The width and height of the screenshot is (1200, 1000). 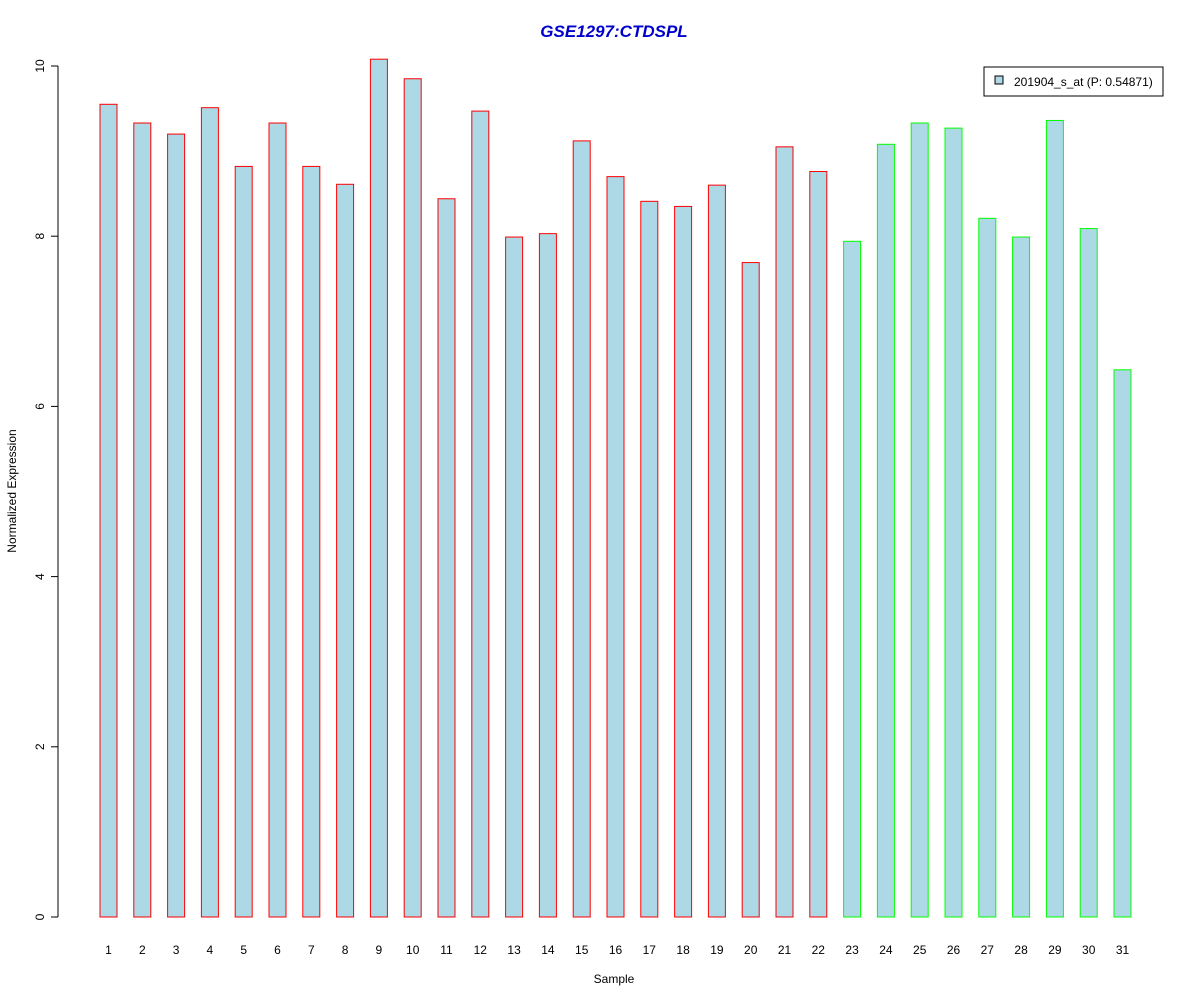 I want to click on x-axis-tick-label: 27, so click(x=988, y=950).